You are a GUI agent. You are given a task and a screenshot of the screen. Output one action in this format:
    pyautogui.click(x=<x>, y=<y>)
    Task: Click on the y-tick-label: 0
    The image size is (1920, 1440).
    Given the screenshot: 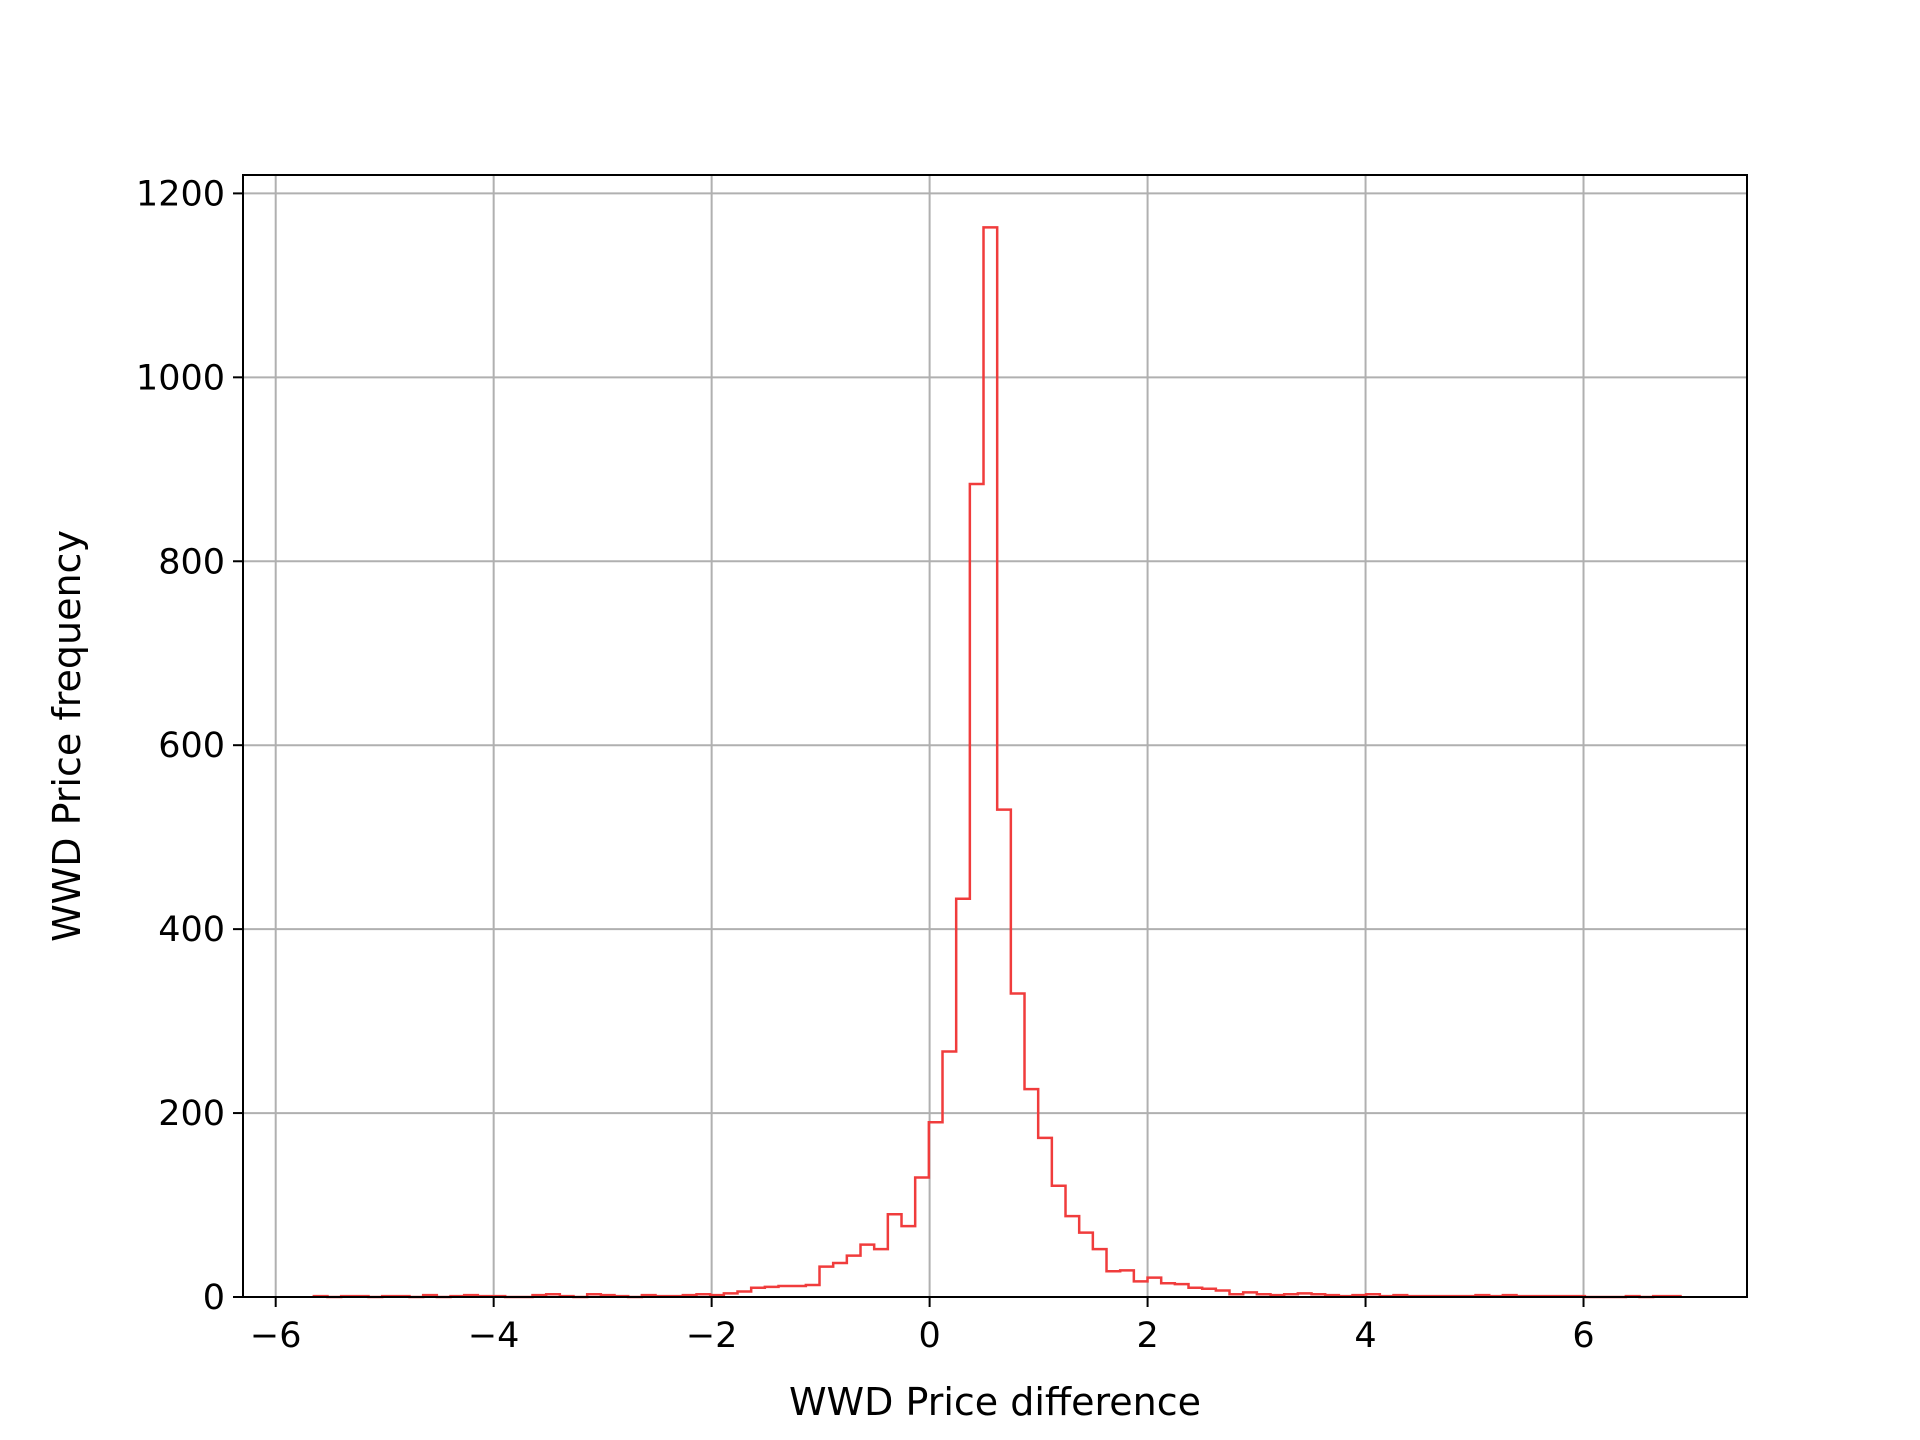 What is the action you would take?
    pyautogui.click(x=214, y=1298)
    